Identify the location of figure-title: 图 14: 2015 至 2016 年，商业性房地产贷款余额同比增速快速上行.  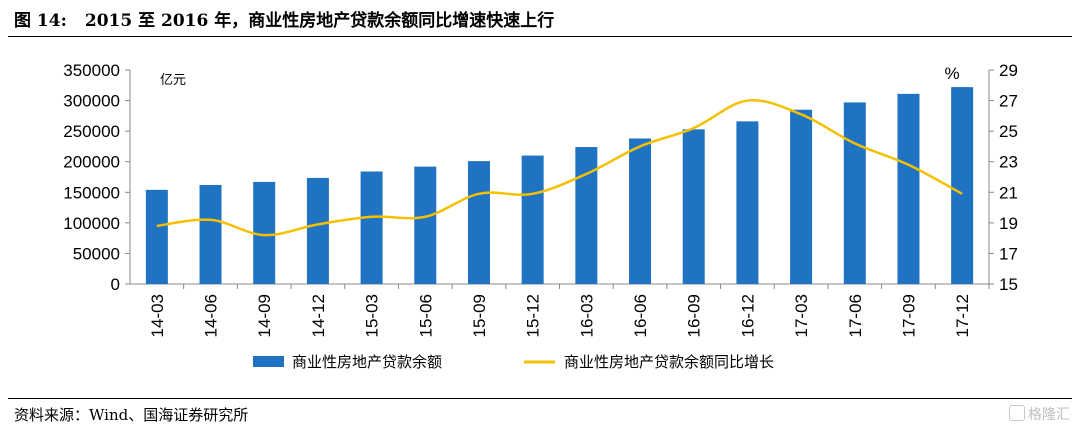
(284, 18).